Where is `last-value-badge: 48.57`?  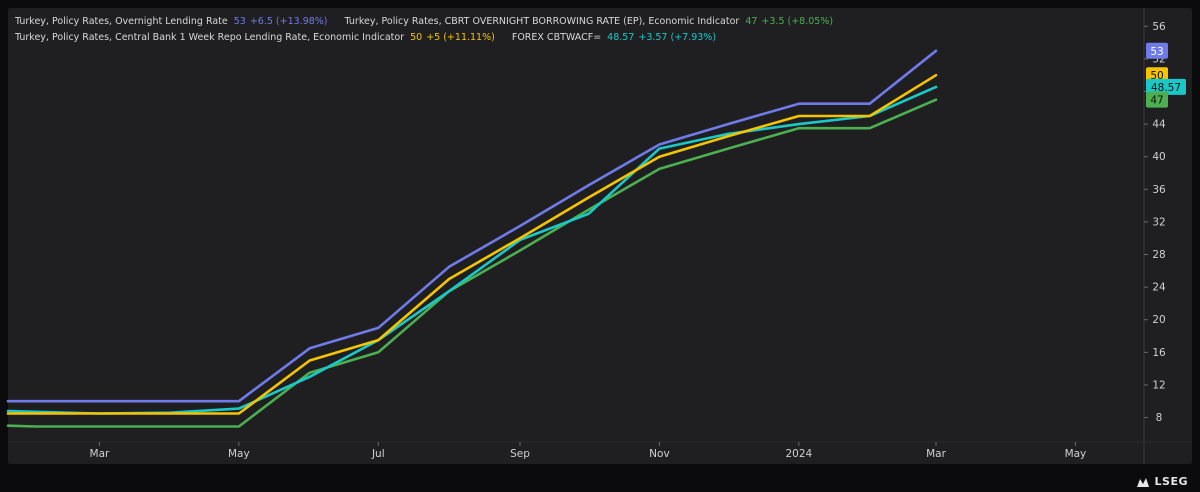
last-value-badge: 48.57 is located at coordinates (1166, 86).